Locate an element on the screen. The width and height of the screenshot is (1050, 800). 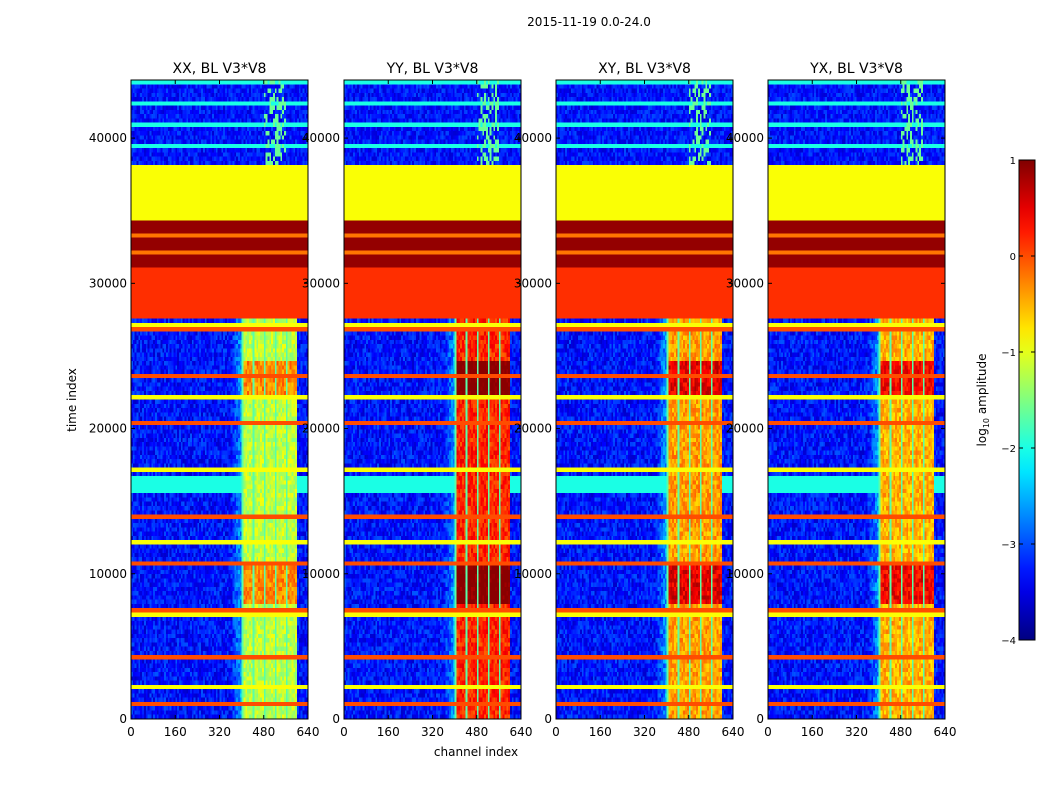
colorbar-gradient is located at coordinates (1027, 400).